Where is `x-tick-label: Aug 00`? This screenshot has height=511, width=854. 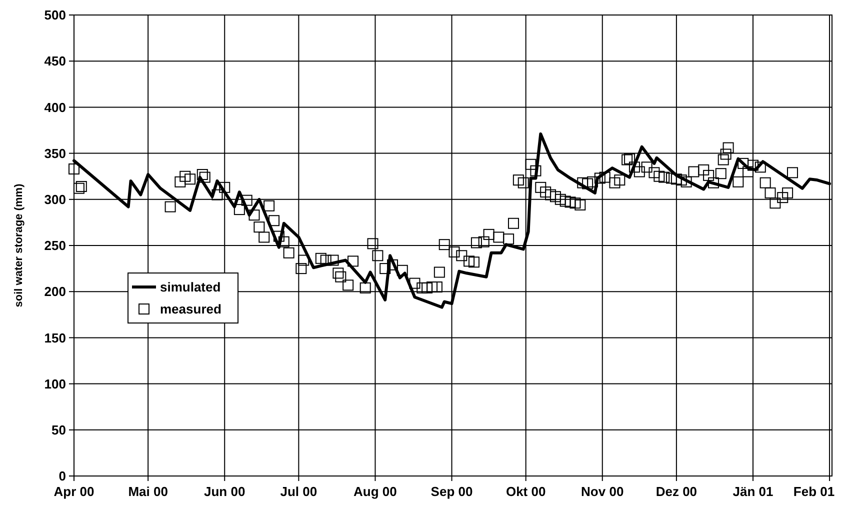
x-tick-label: Aug 00 is located at coordinates (375, 491).